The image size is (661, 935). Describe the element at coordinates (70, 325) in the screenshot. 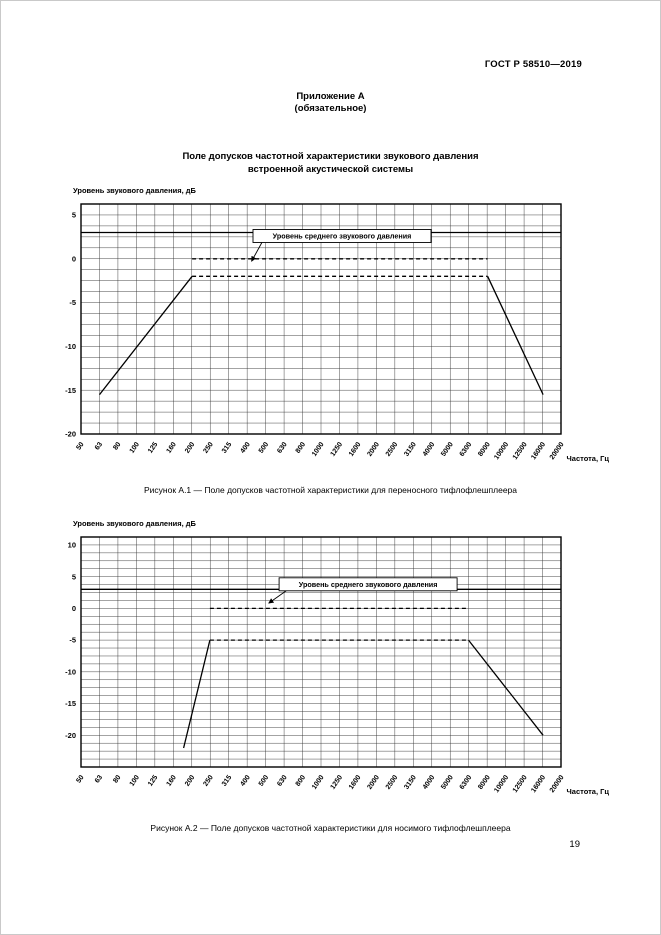

I see `y-tick-labels: 5 0 -5 -10 -15 -20` at that location.